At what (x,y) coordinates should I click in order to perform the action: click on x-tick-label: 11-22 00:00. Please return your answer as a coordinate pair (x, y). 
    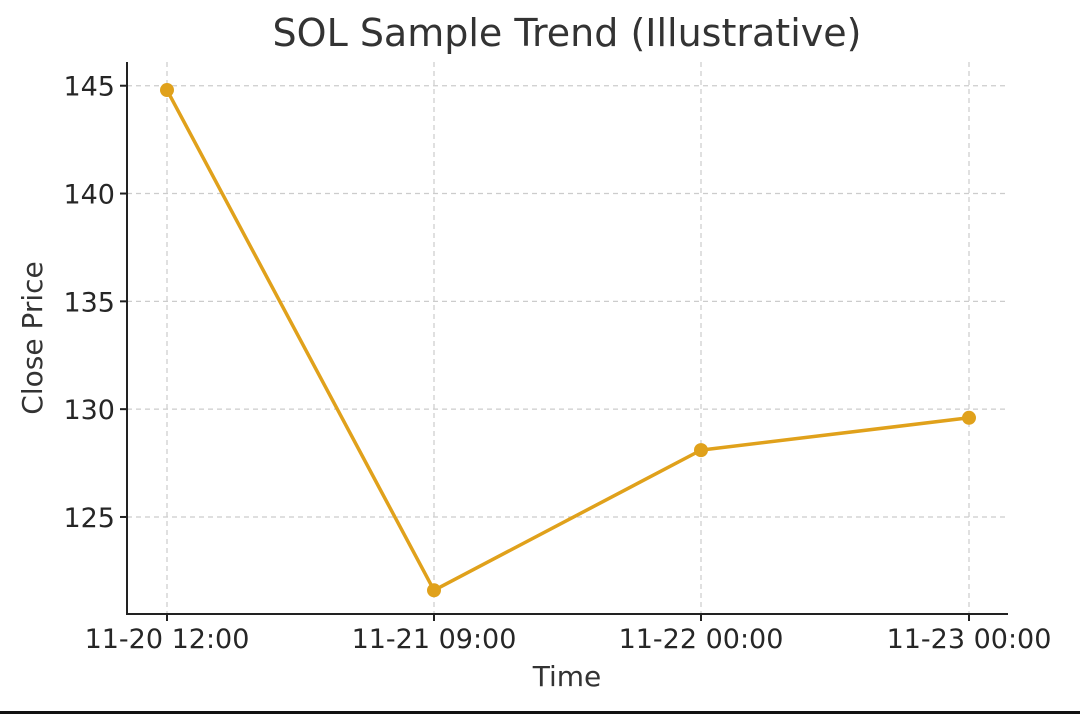
    Looking at the image, I should click on (701, 639).